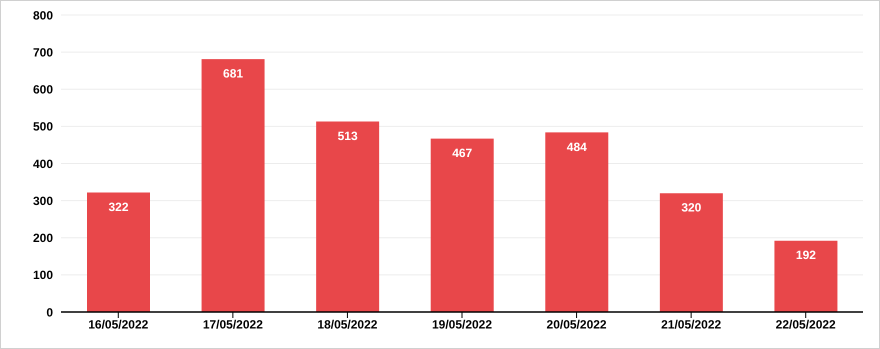  Describe the element at coordinates (43, 163) in the screenshot. I see `y-tick-label: 400` at that location.